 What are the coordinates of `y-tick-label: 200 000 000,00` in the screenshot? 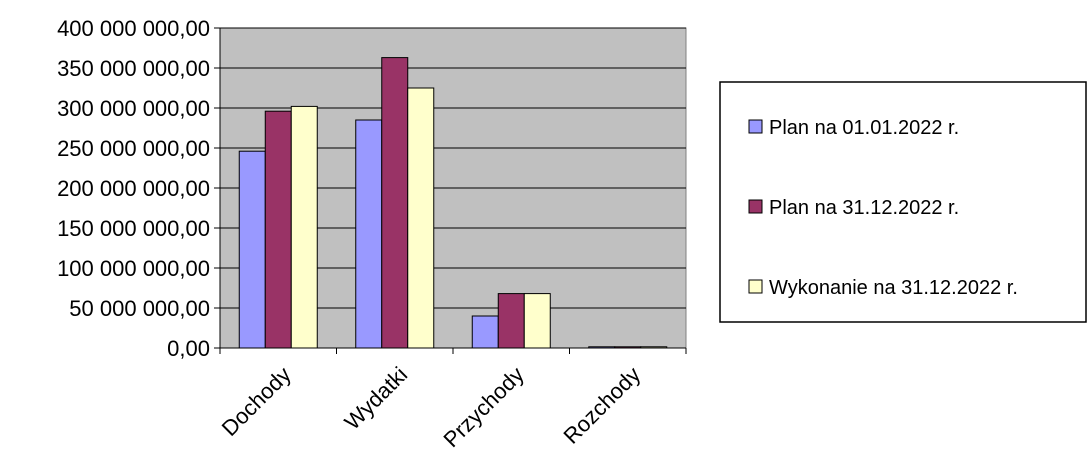 It's located at (133, 188).